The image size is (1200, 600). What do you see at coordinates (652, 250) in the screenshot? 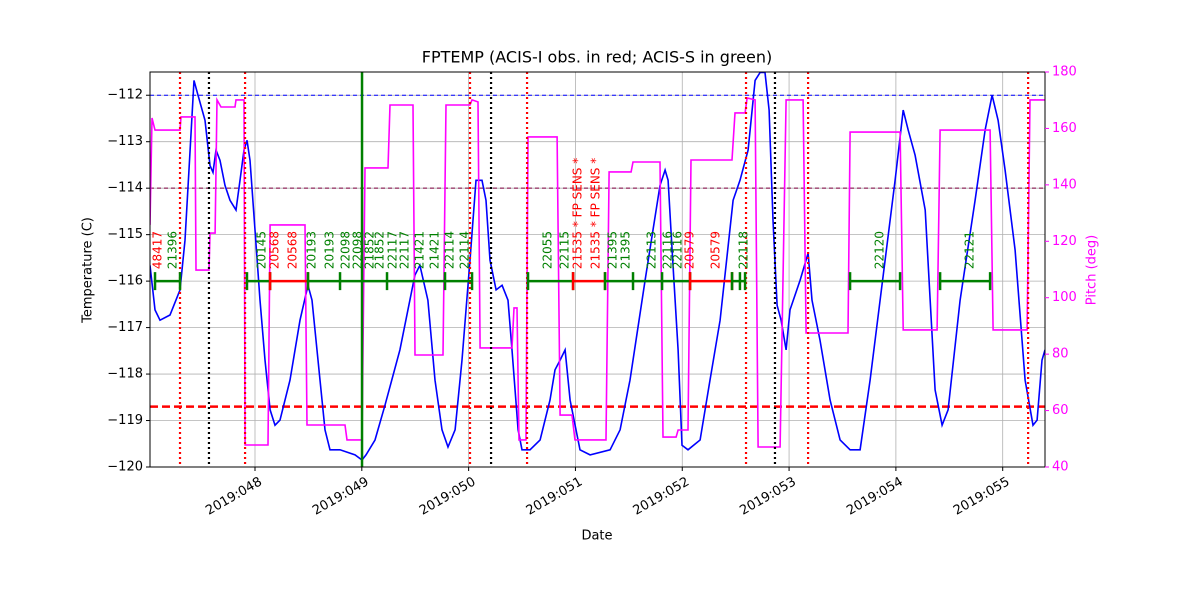
I see `obs-label: 22113` at bounding box center [652, 250].